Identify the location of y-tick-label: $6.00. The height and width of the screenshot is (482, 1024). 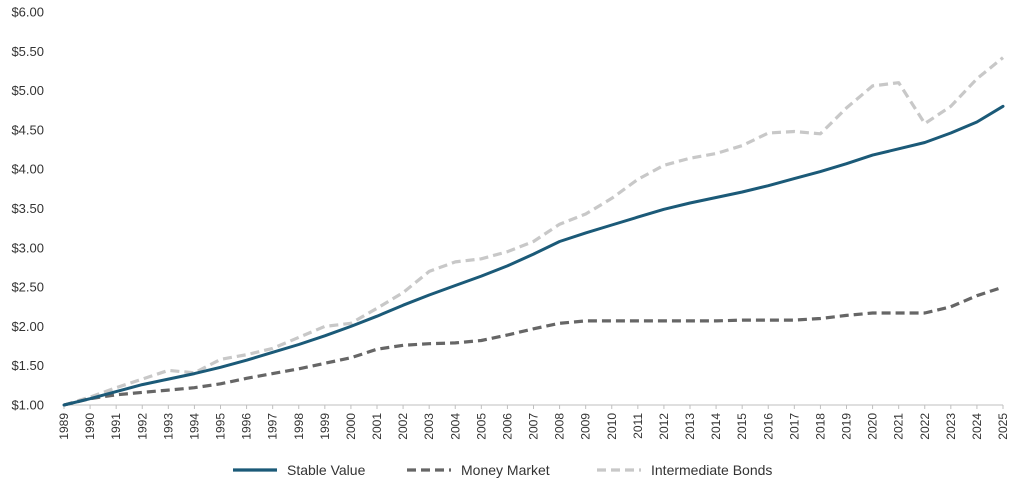
(27, 12).